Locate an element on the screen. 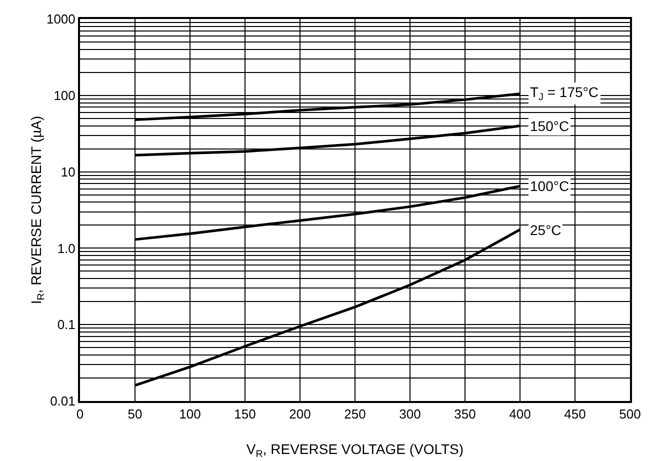 The width and height of the screenshot is (653, 461). x-tick-label: 150 is located at coordinates (245, 414).